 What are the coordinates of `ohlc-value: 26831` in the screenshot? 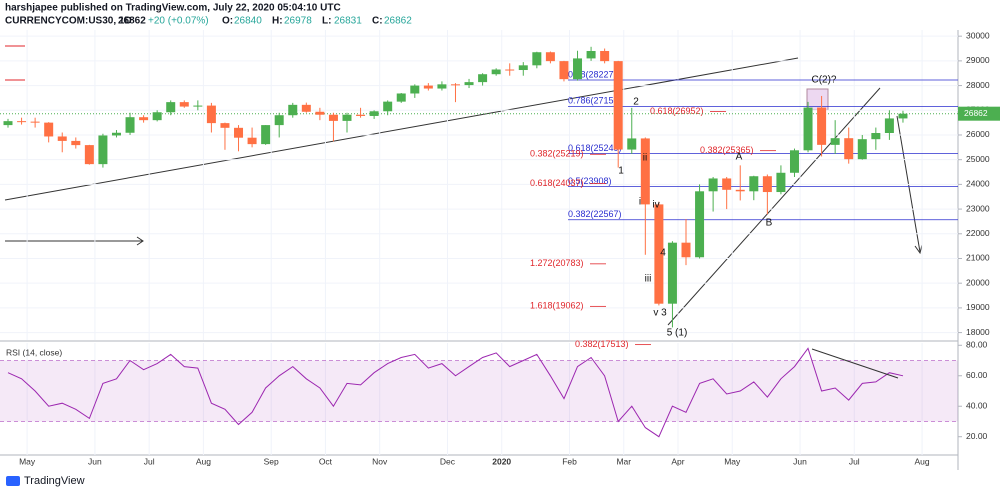 It's located at (348, 21).